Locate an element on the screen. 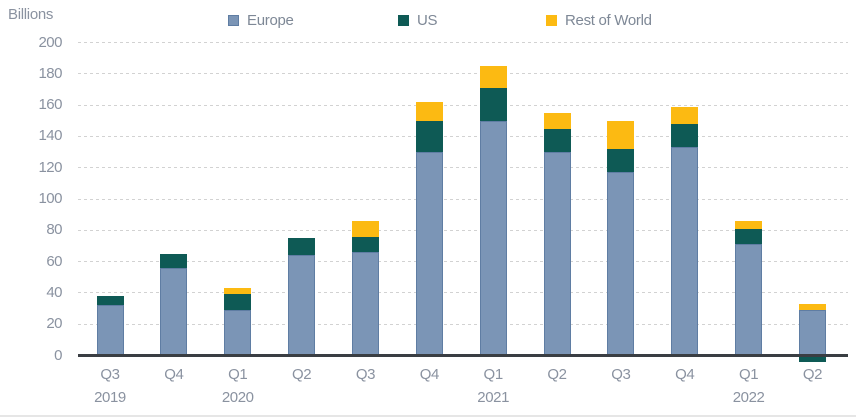 The width and height of the screenshot is (856, 417). y-axis-tick-label: 200 is located at coordinates (50, 42).